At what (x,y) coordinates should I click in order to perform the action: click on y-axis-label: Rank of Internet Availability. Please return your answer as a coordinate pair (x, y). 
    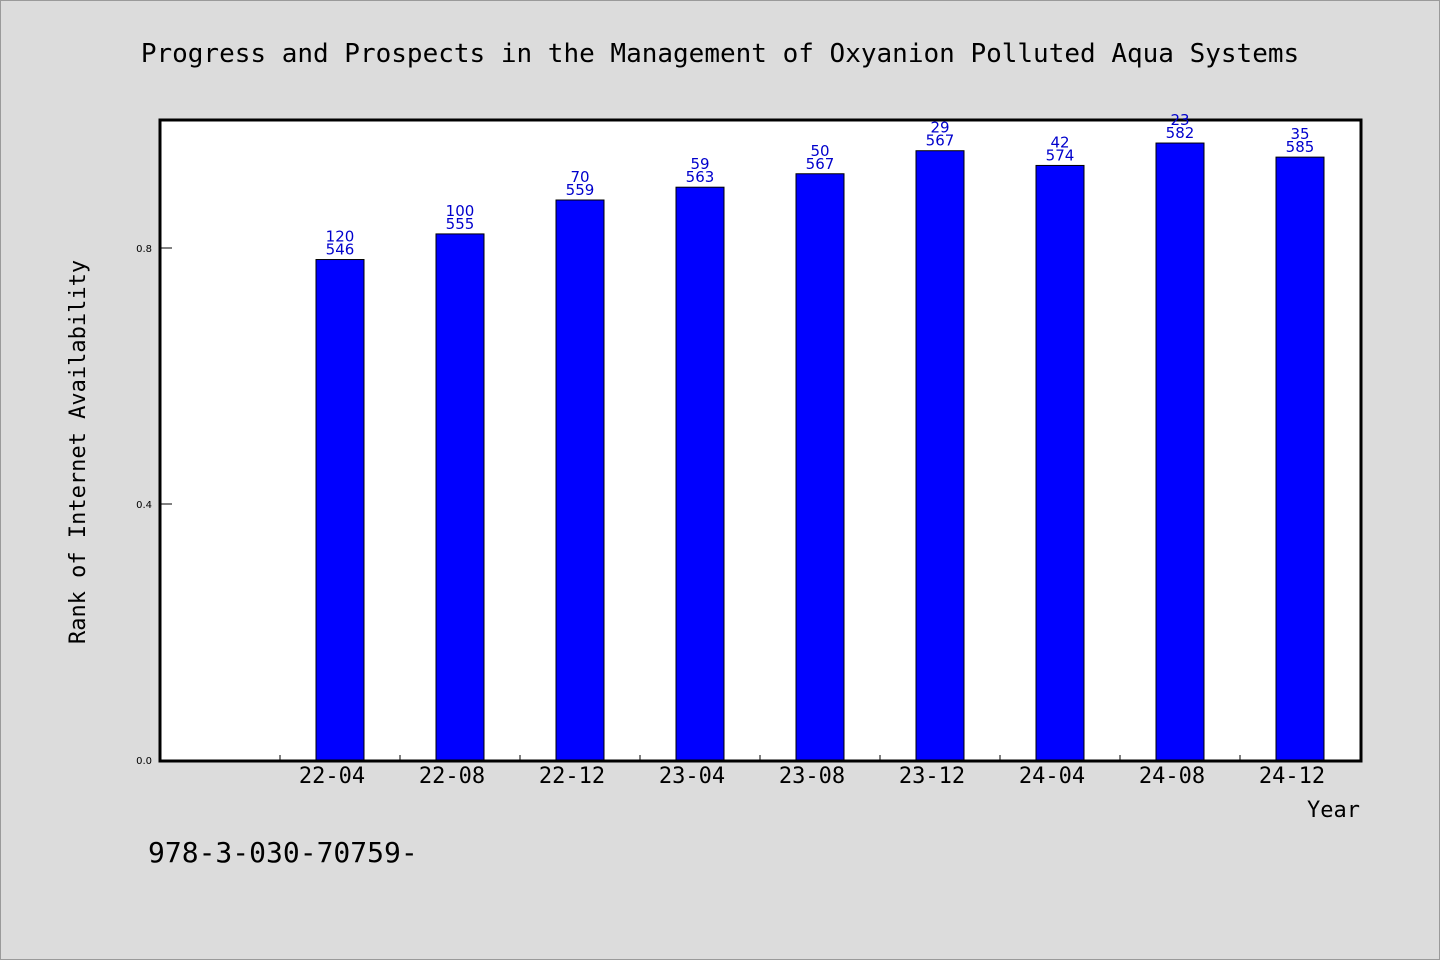
    Looking at the image, I should click on (78, 452).